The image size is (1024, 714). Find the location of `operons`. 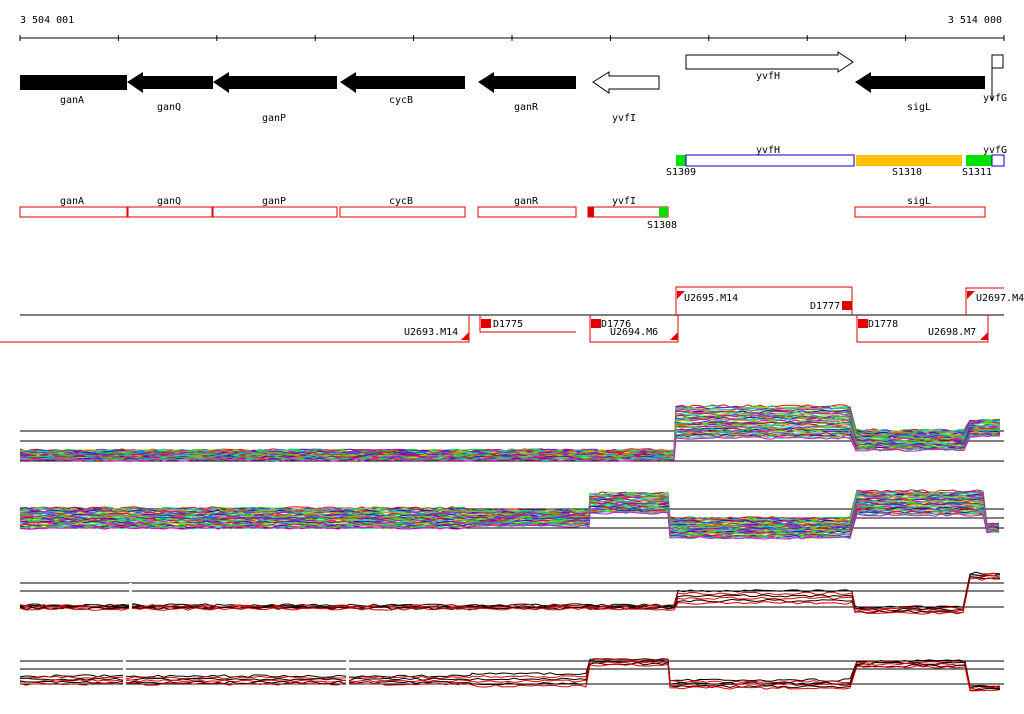

operons is located at coordinates (502, 212).